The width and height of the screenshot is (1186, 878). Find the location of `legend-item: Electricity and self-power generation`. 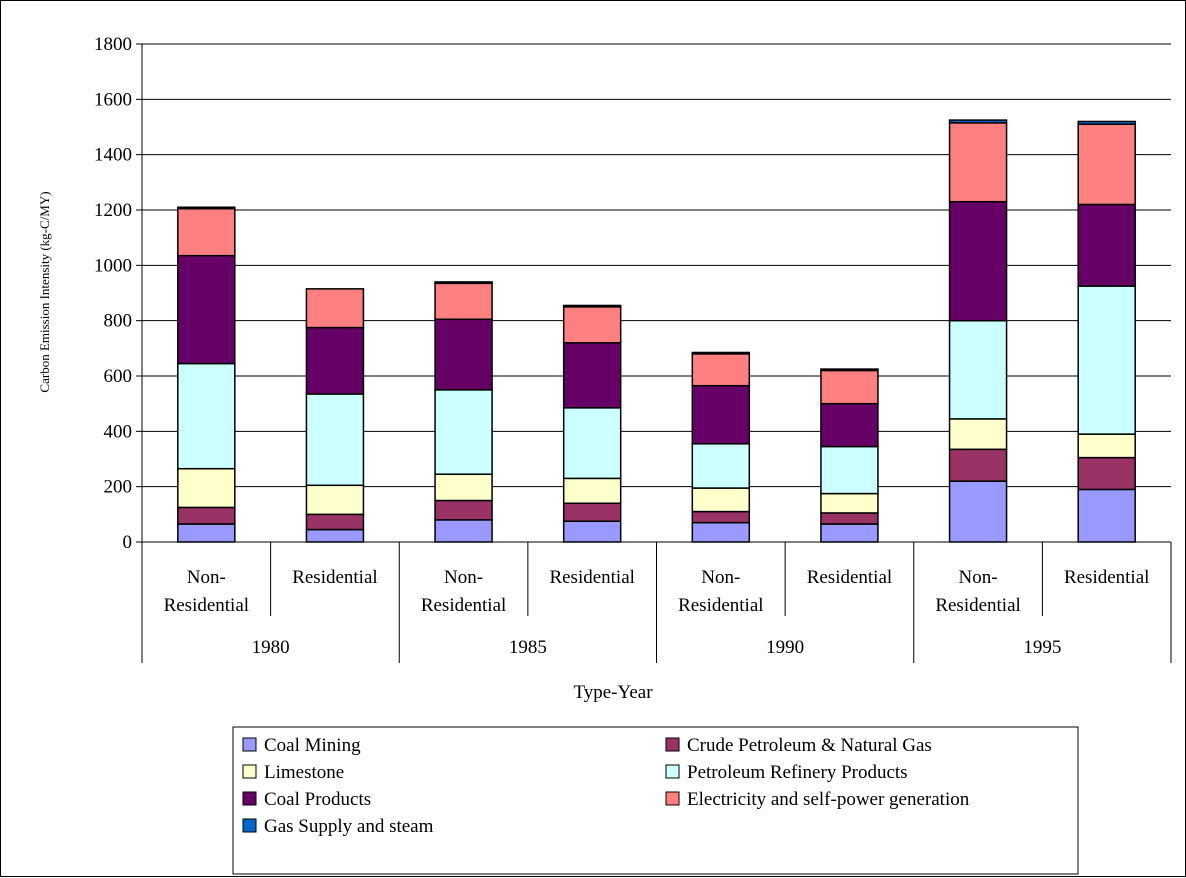

legend-item: Electricity and self-power generation is located at coordinates (817, 799).